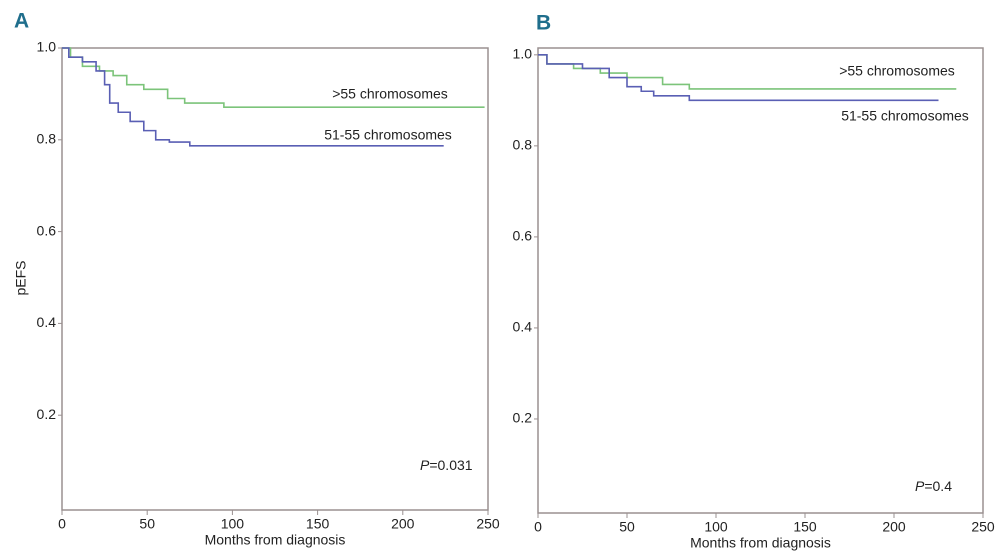  I want to click on y-axis-label: pEFS, so click(21, 277).